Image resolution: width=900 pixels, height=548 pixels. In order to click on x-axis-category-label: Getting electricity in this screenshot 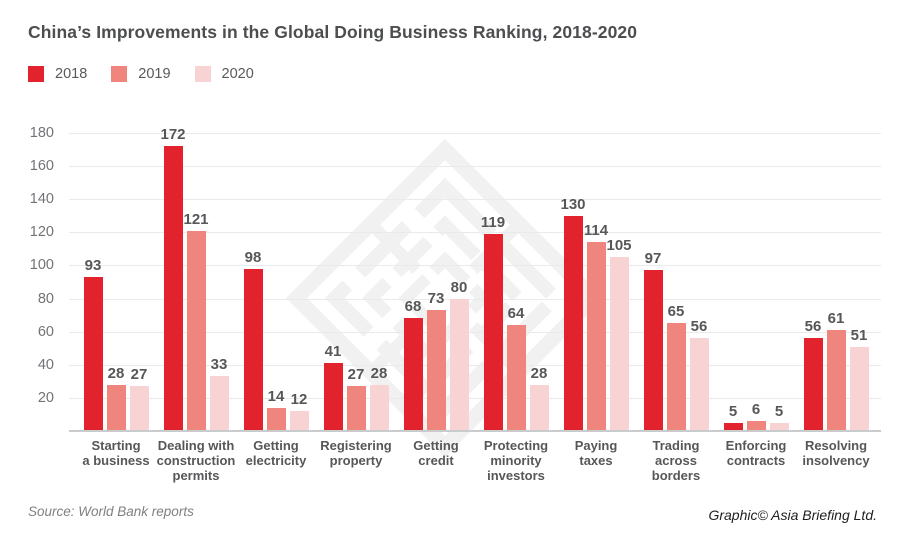, I will do `click(276, 453)`.